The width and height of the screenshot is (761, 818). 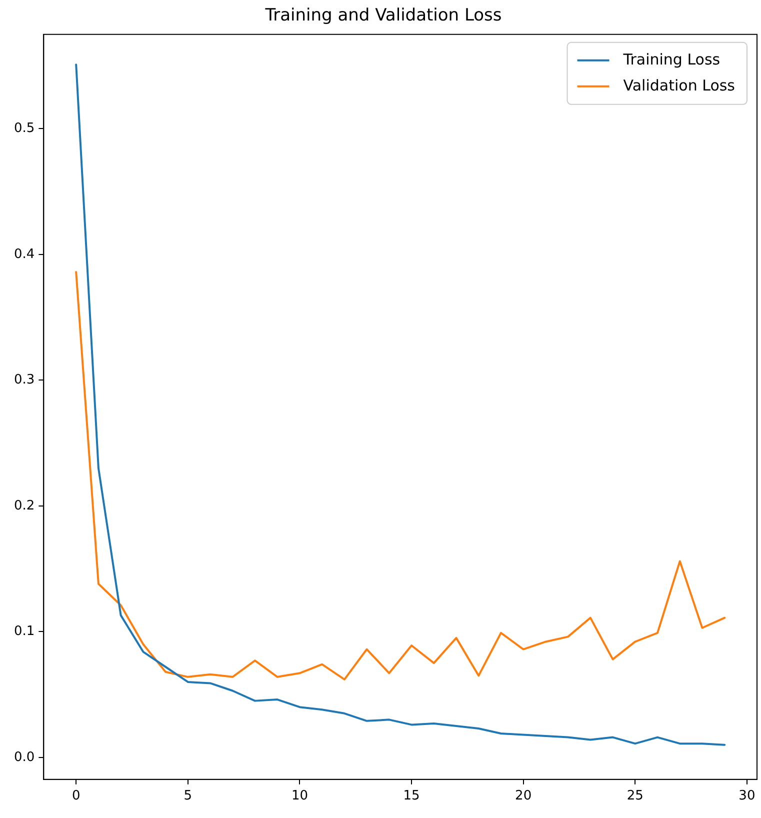 What do you see at coordinates (635, 796) in the screenshot?
I see `x-tick-label: 25` at bounding box center [635, 796].